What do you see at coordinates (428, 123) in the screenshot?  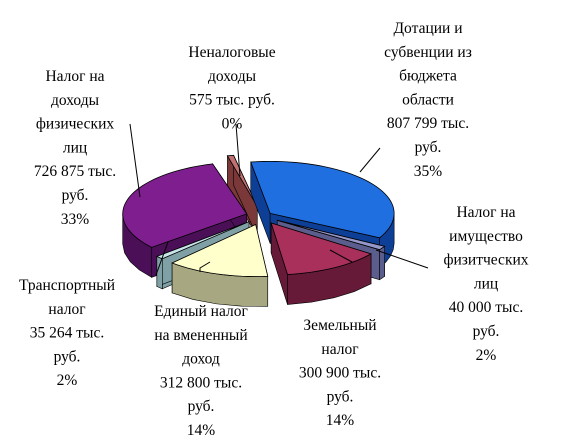 I see `data-label-line: 807 799 тыс.` at bounding box center [428, 123].